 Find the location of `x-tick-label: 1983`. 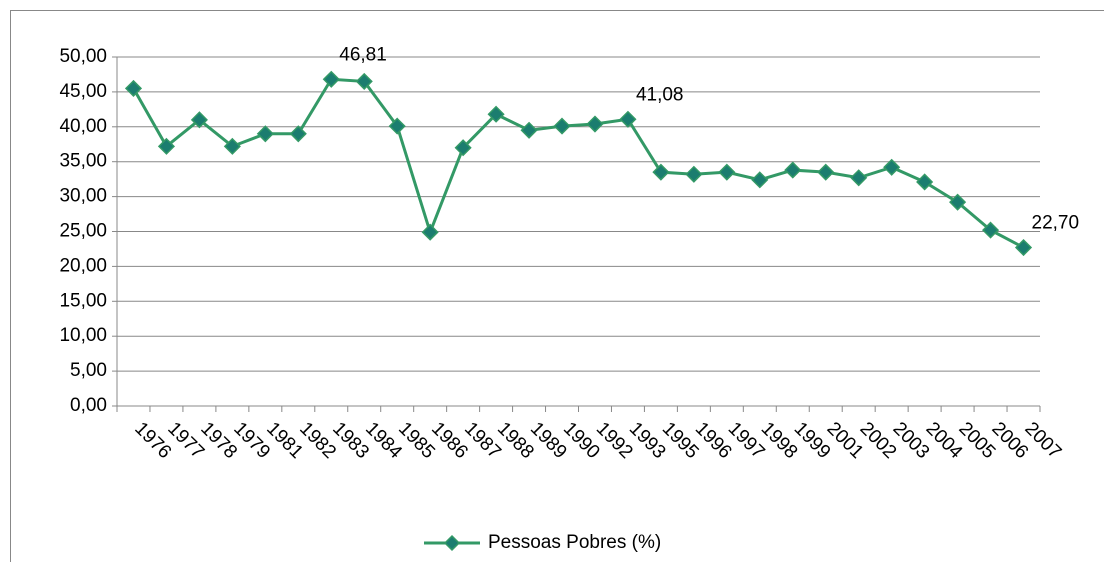

x-tick-label: 1983 is located at coordinates (350, 440).